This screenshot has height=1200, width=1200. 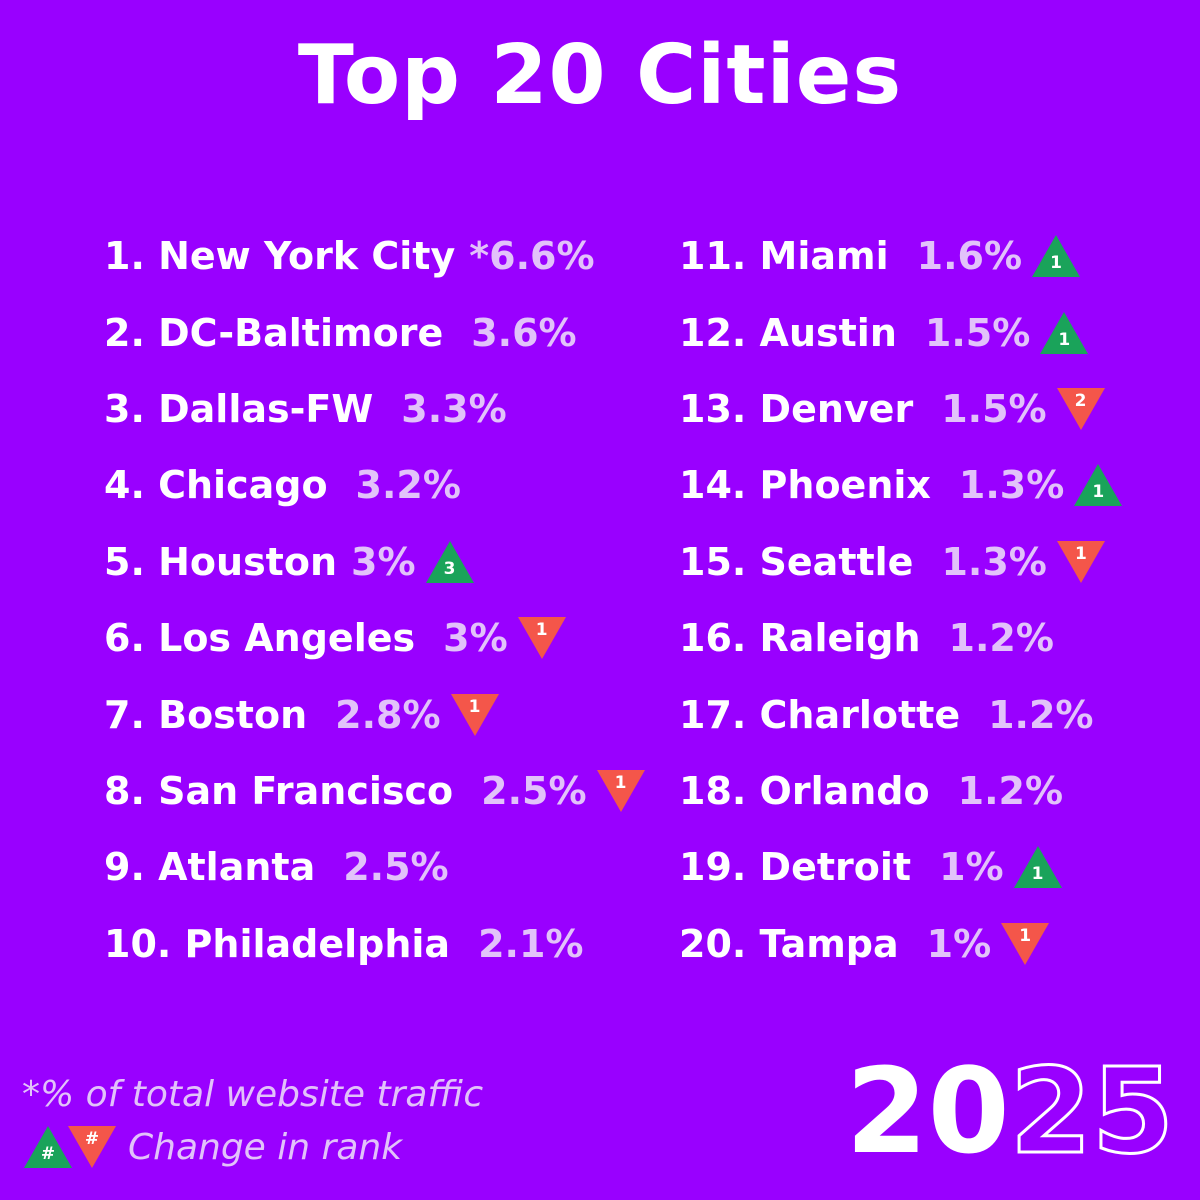 I want to click on city-row: 9. Atlanta 2.5%, so click(x=375, y=867).